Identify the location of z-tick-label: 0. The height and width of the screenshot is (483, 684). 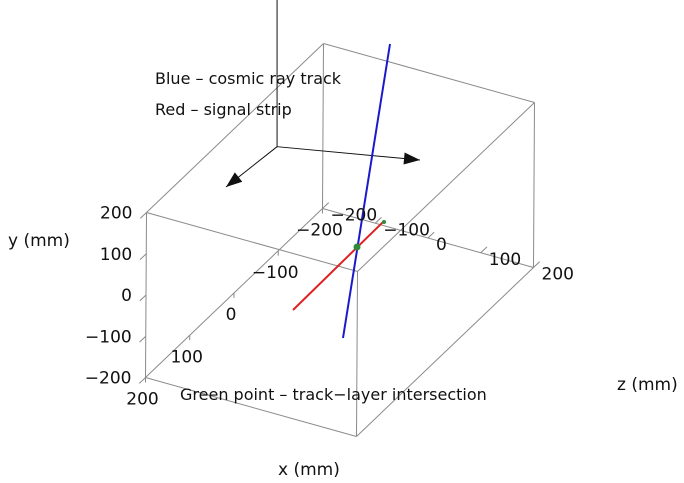
(441, 245).